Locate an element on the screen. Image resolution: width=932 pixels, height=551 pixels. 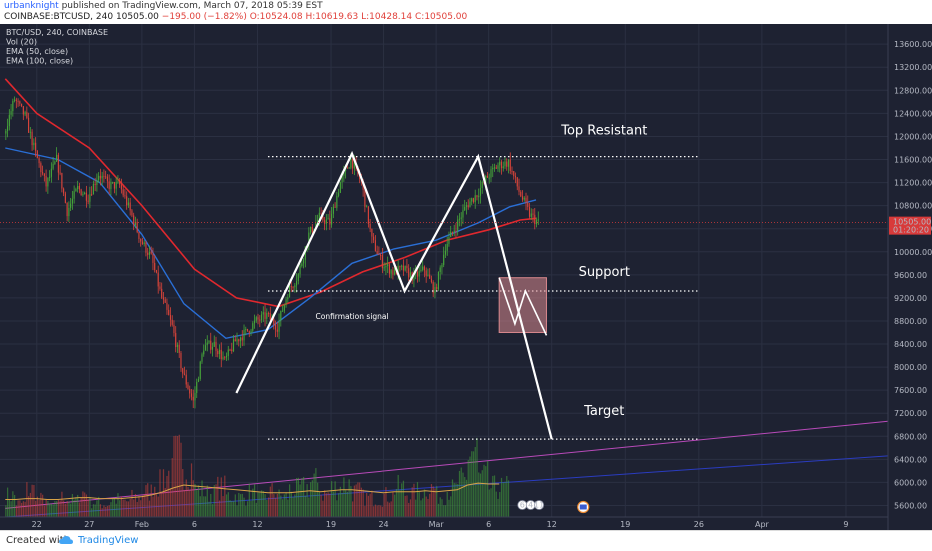
target-label: Target is located at coordinates (603, 411).